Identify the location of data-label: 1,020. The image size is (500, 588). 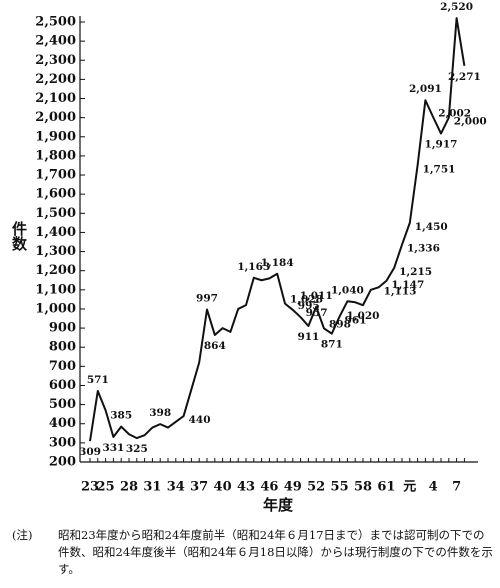
(363, 316).